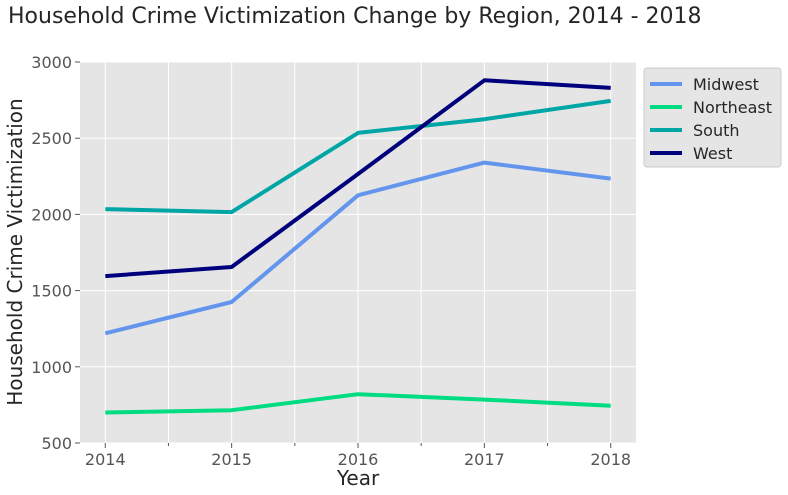  Describe the element at coordinates (51, 62) in the screenshot. I see `y-tick-label: 3000` at that location.